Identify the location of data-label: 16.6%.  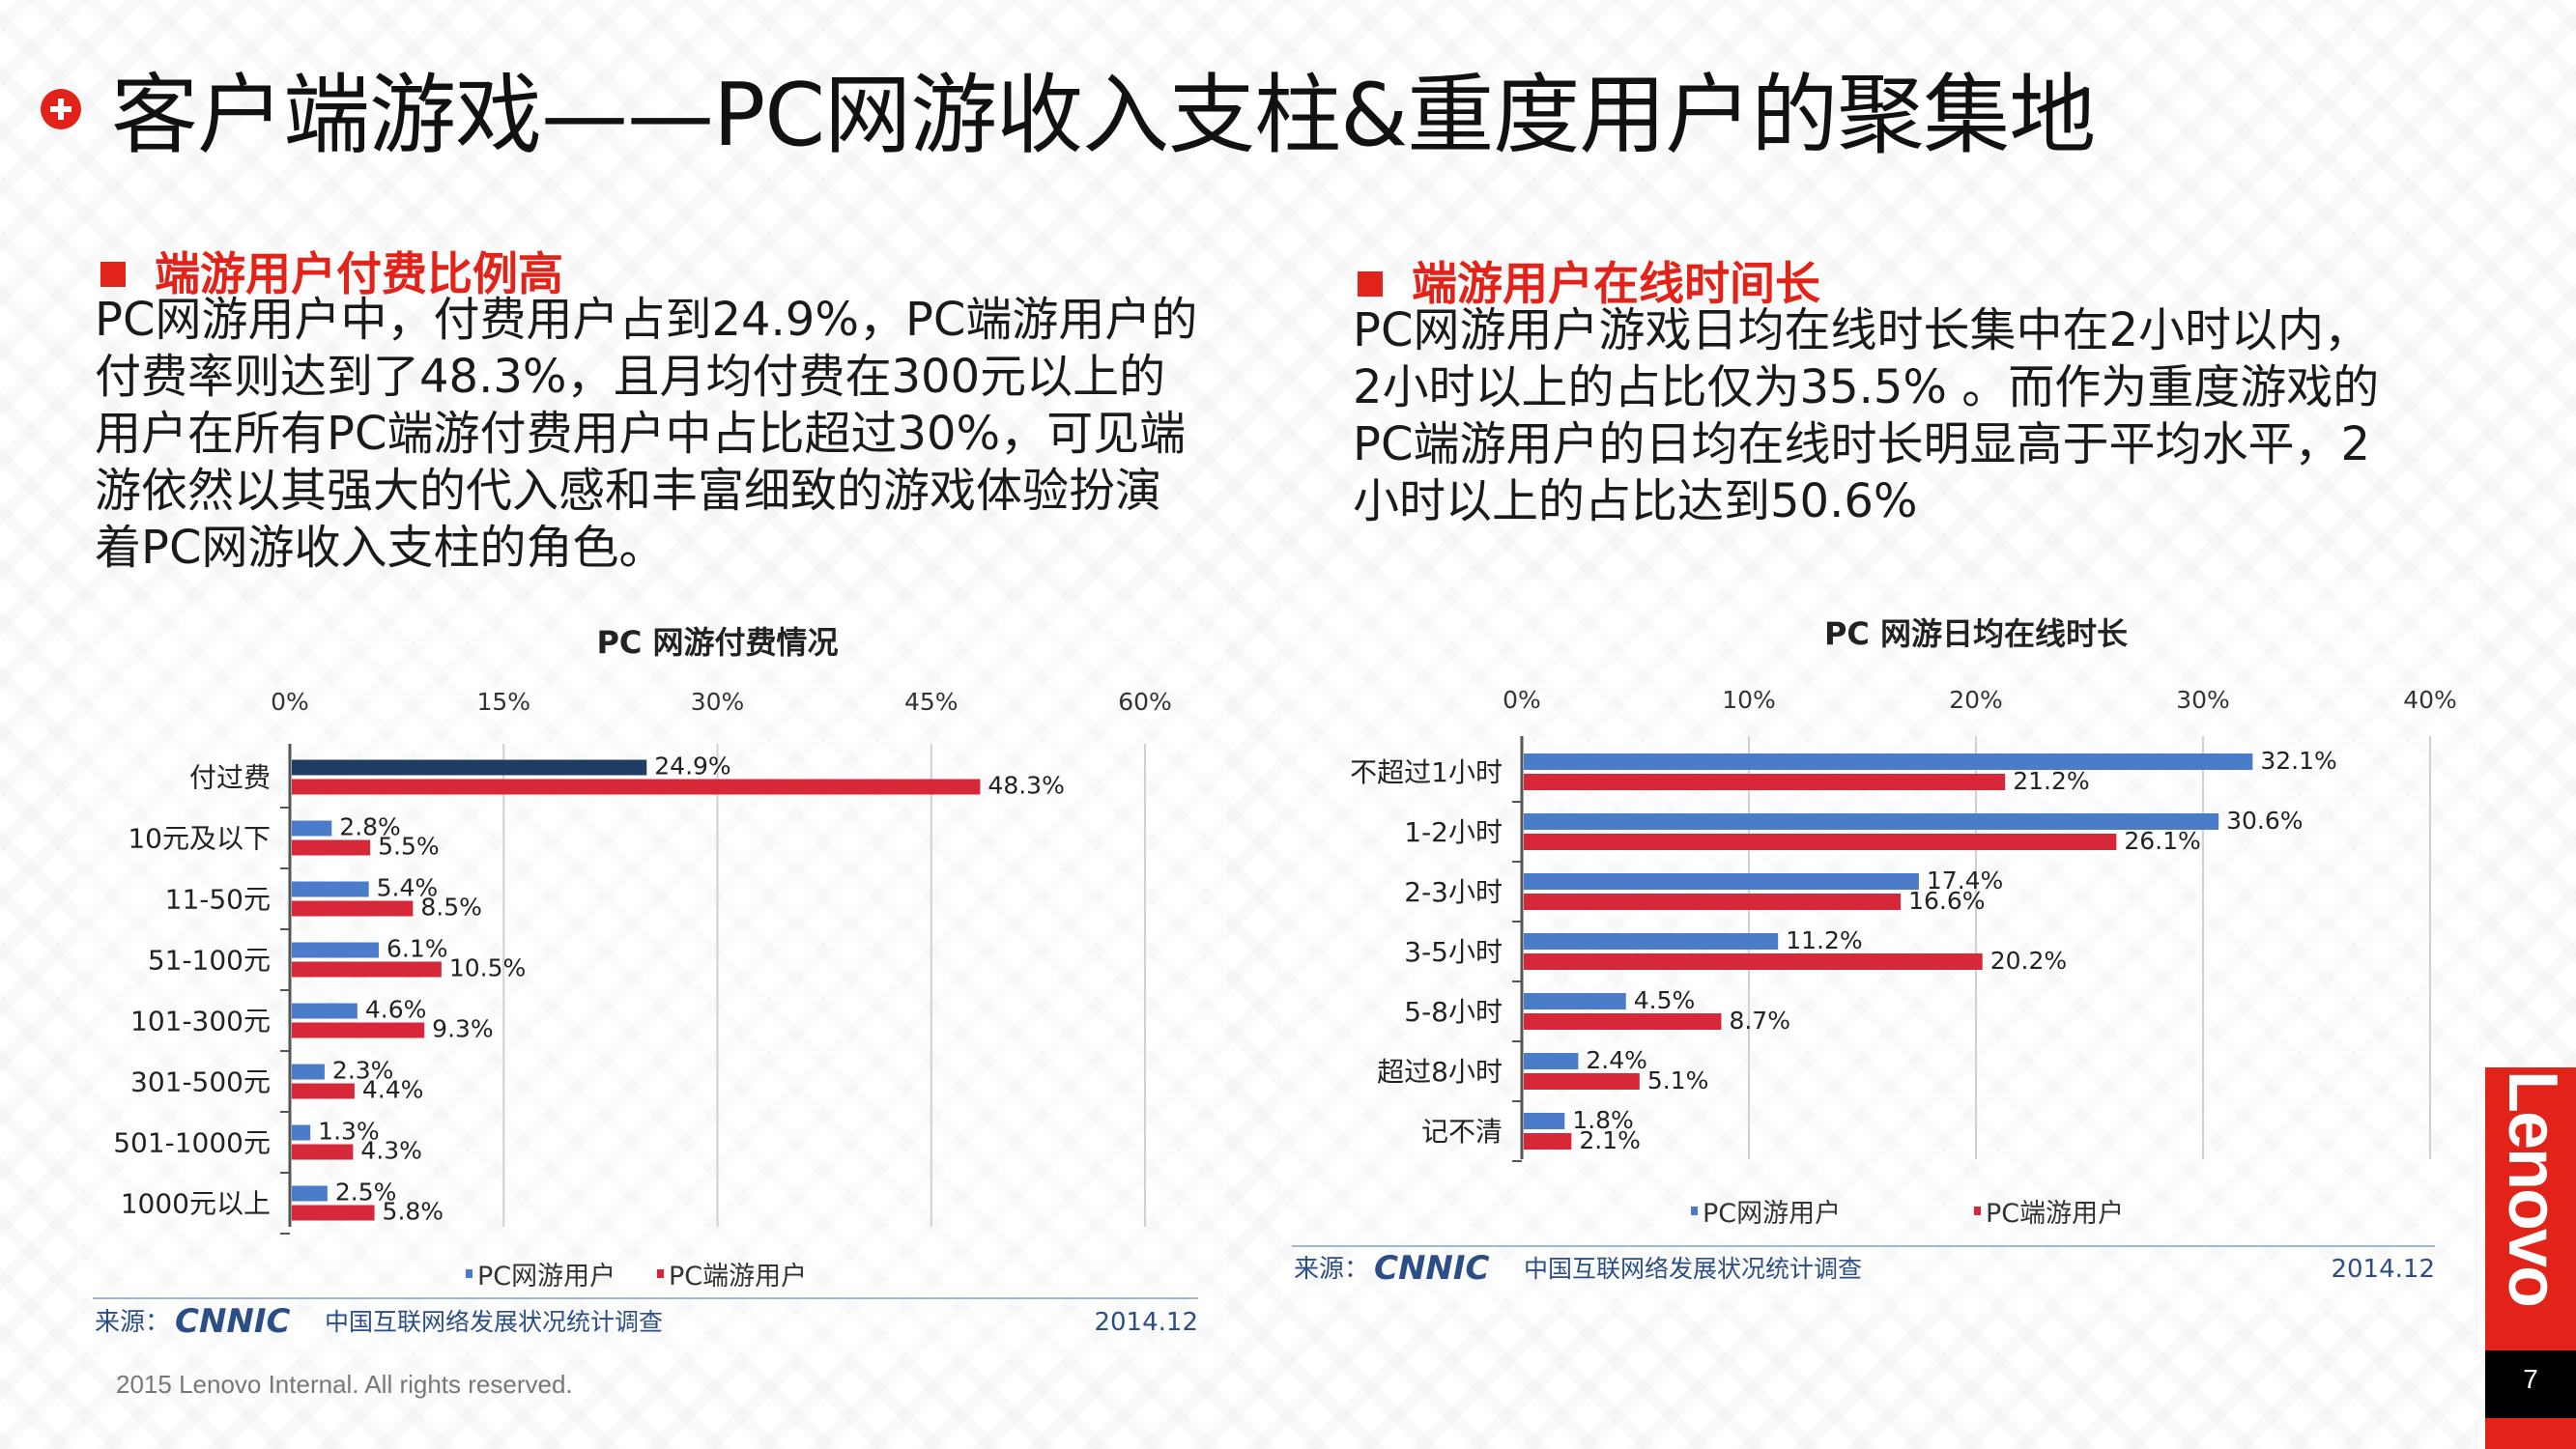
(1947, 901).